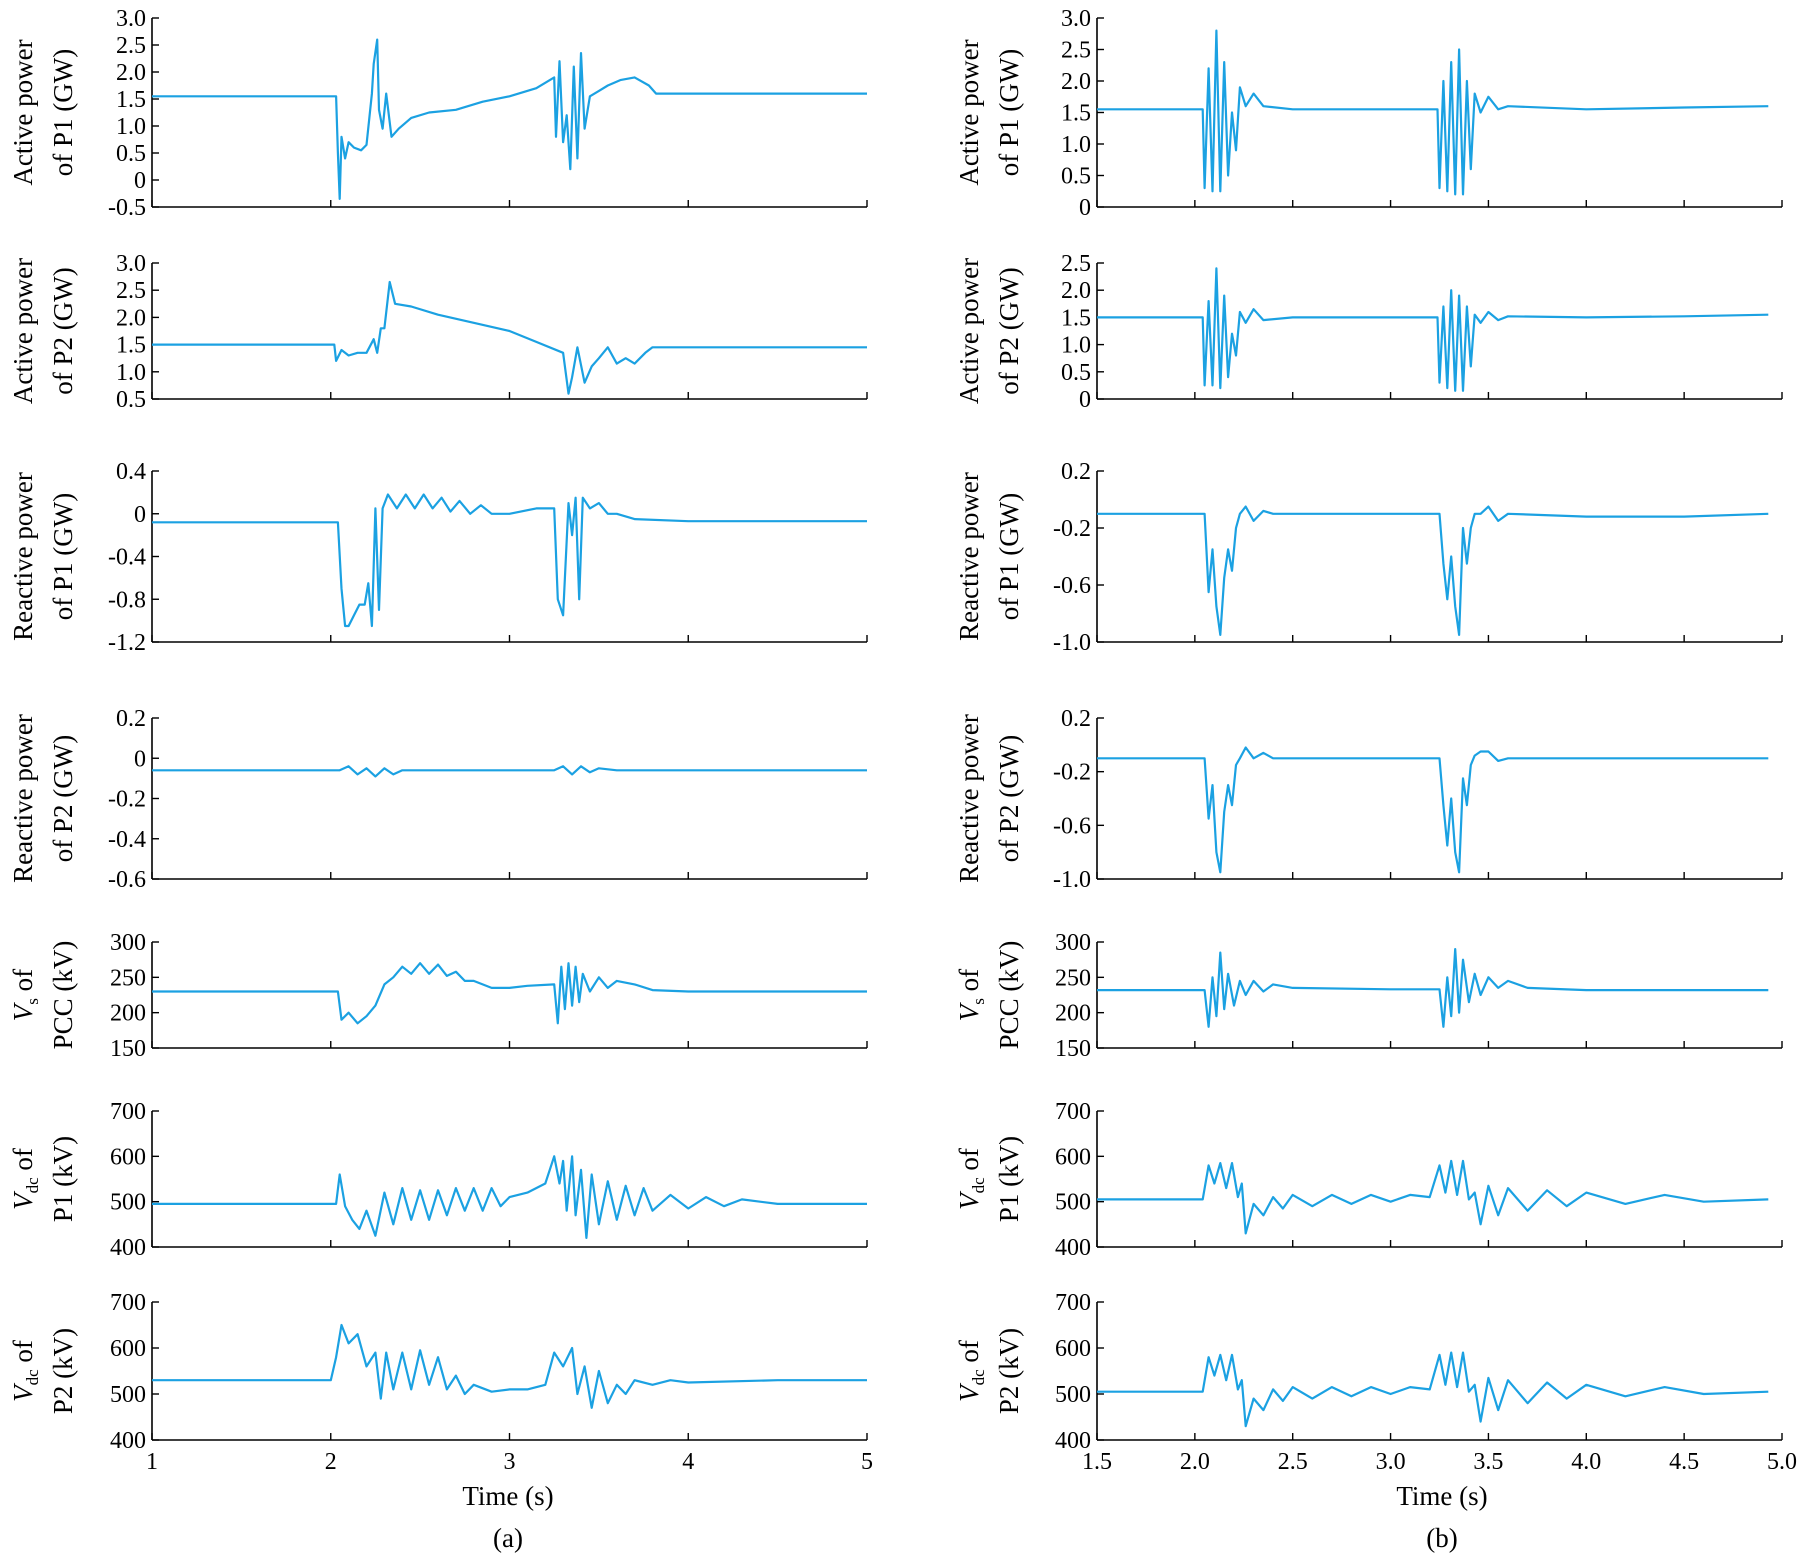 The image size is (1809, 1557). I want to click on x-tick-label: 2.5, so click(1293, 1462).